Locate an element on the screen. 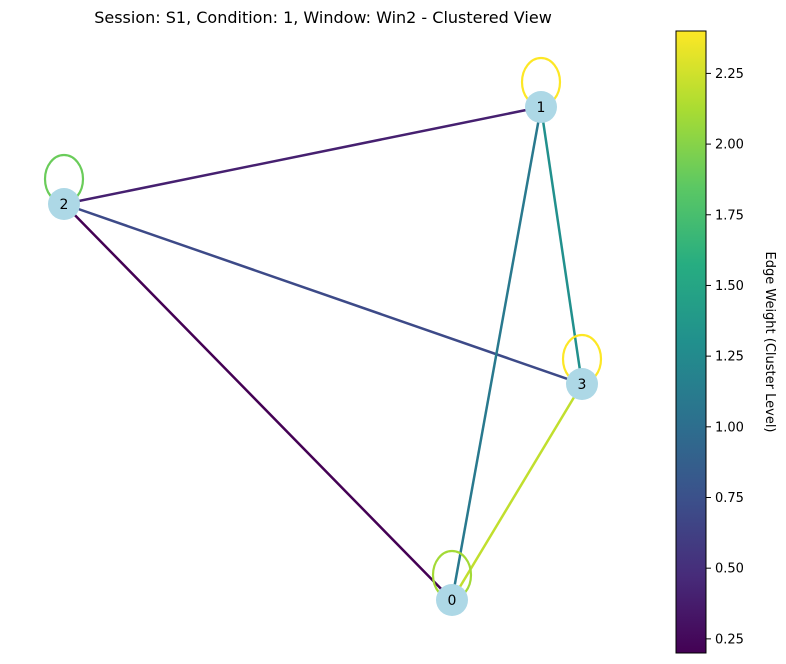 This screenshot has height=664, width=786. colorbar-tick-label: 2.00 is located at coordinates (729, 145).